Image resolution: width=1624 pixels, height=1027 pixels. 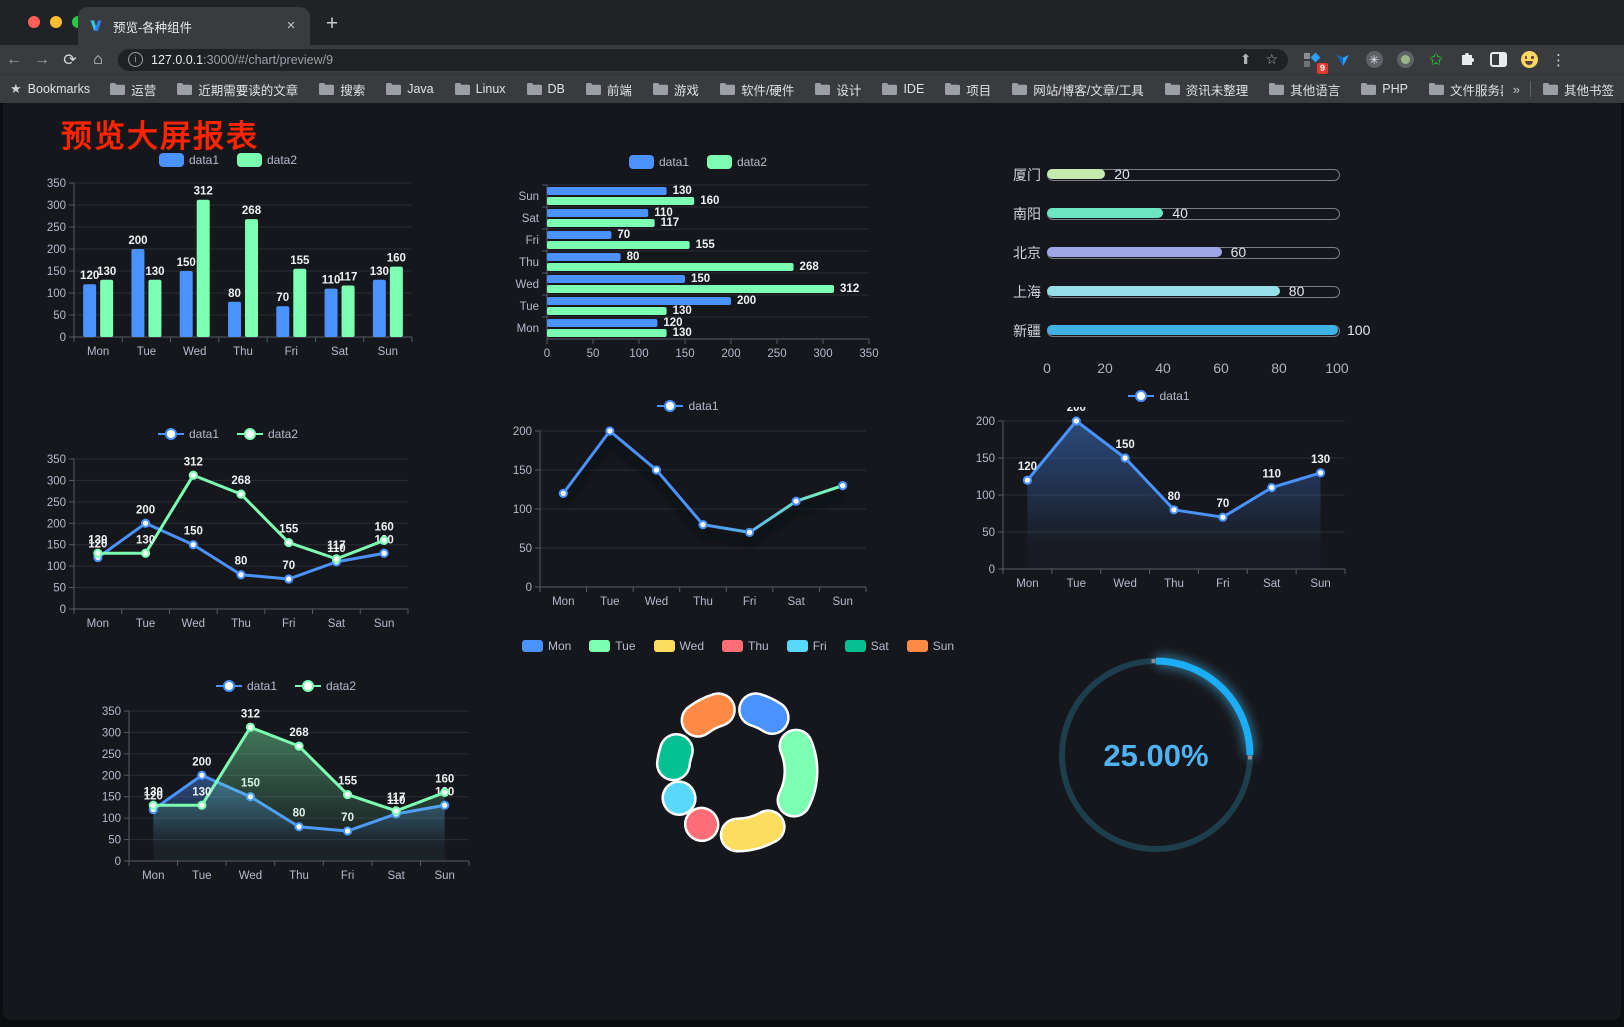 I want to click on bookmark-folder: 搜索, so click(x=342, y=89).